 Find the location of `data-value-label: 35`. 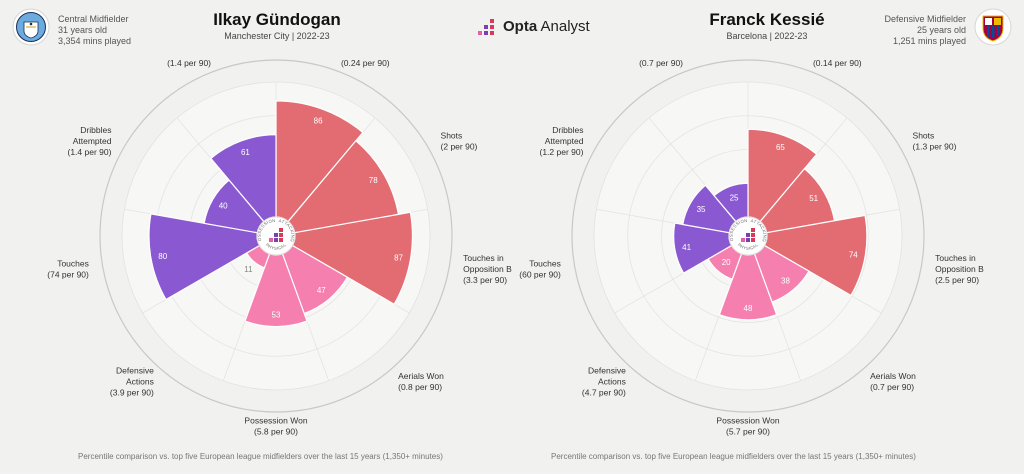

data-value-label: 35 is located at coordinates (701, 209).